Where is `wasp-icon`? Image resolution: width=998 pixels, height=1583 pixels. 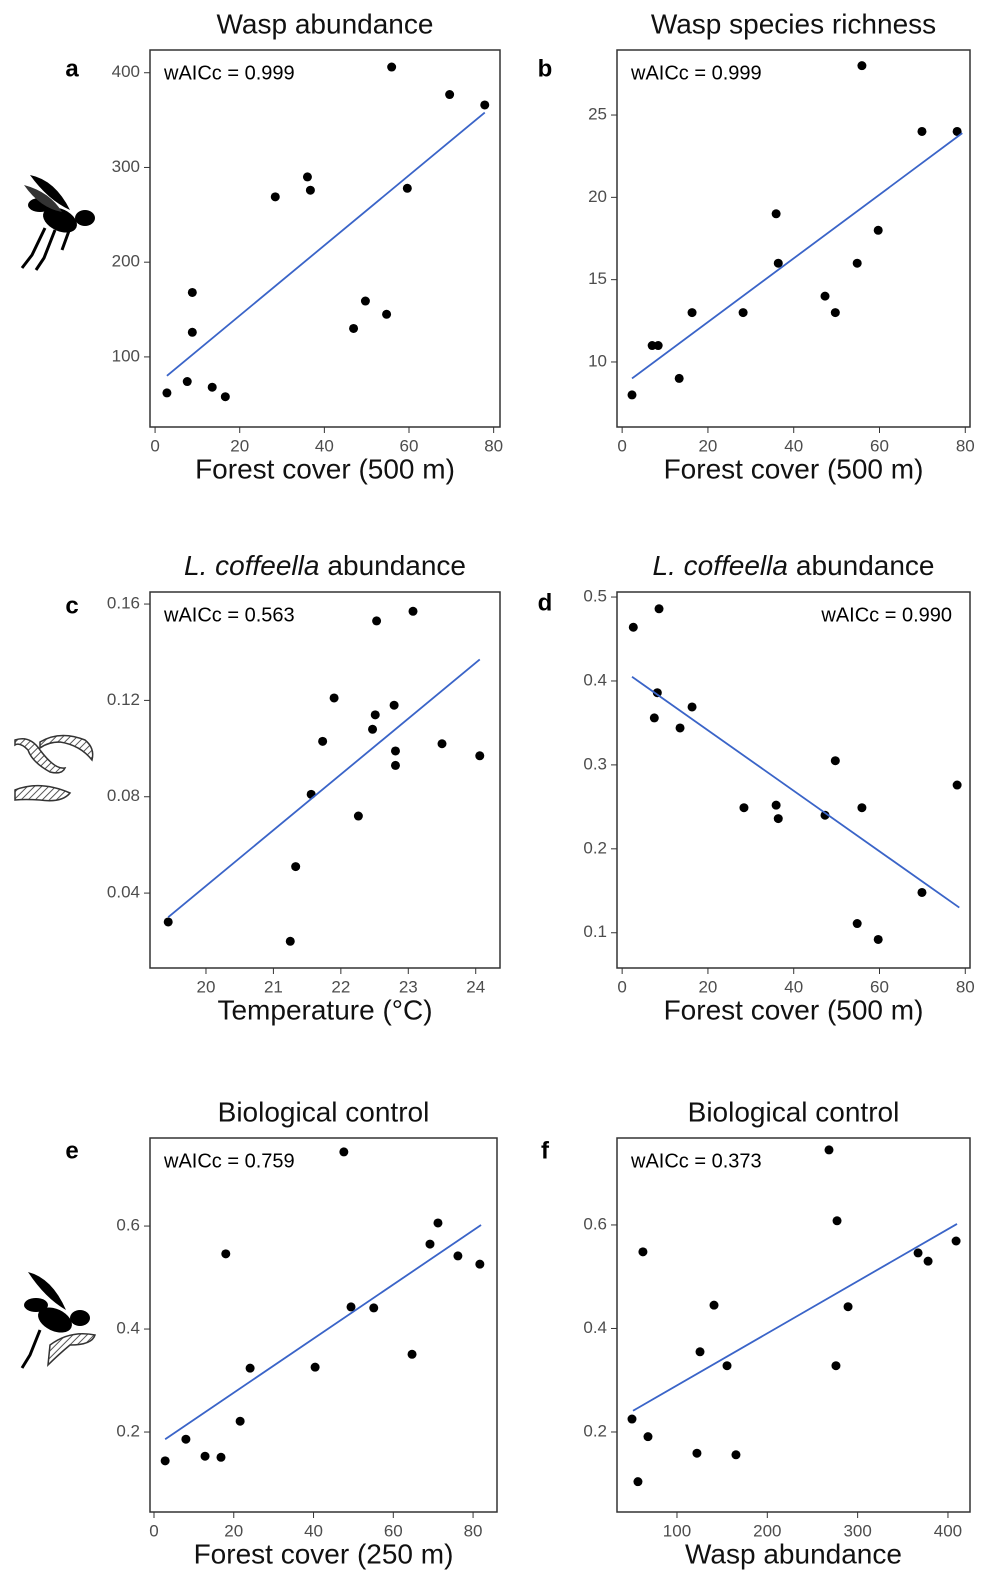
wasp-icon is located at coordinates (57, 223).